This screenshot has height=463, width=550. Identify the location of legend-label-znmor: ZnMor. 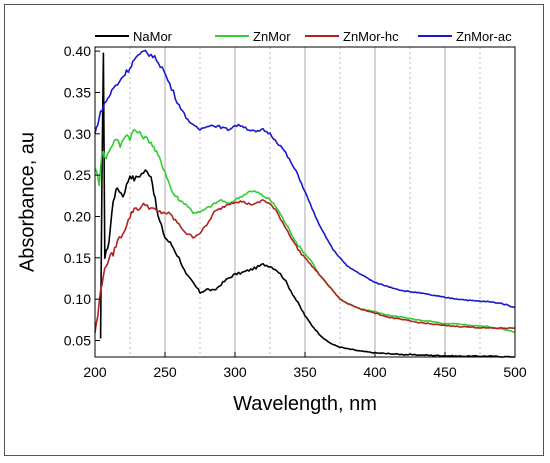
(272, 36).